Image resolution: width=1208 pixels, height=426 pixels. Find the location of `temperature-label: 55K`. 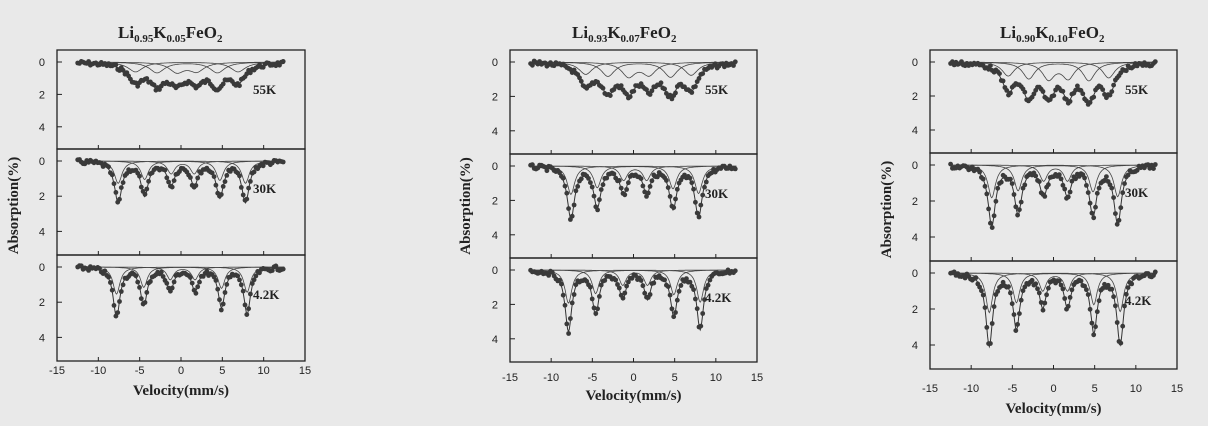

temperature-label: 55K is located at coordinates (717, 89).